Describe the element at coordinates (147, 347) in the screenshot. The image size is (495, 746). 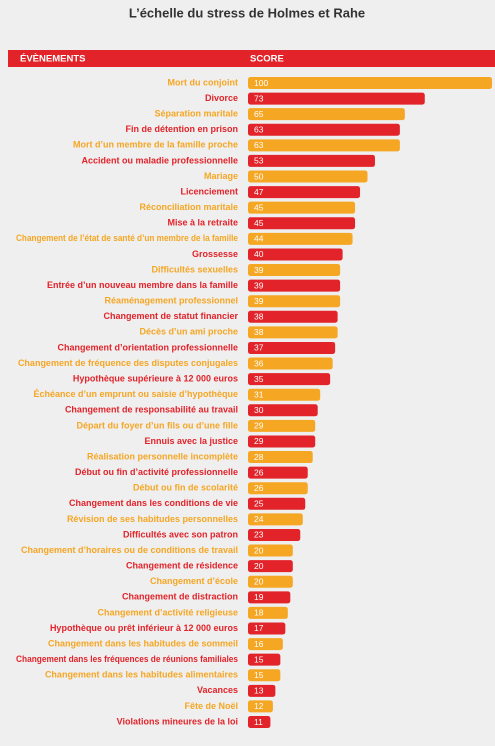
I see `category-label: Changement d’orientation professionnelle` at that location.